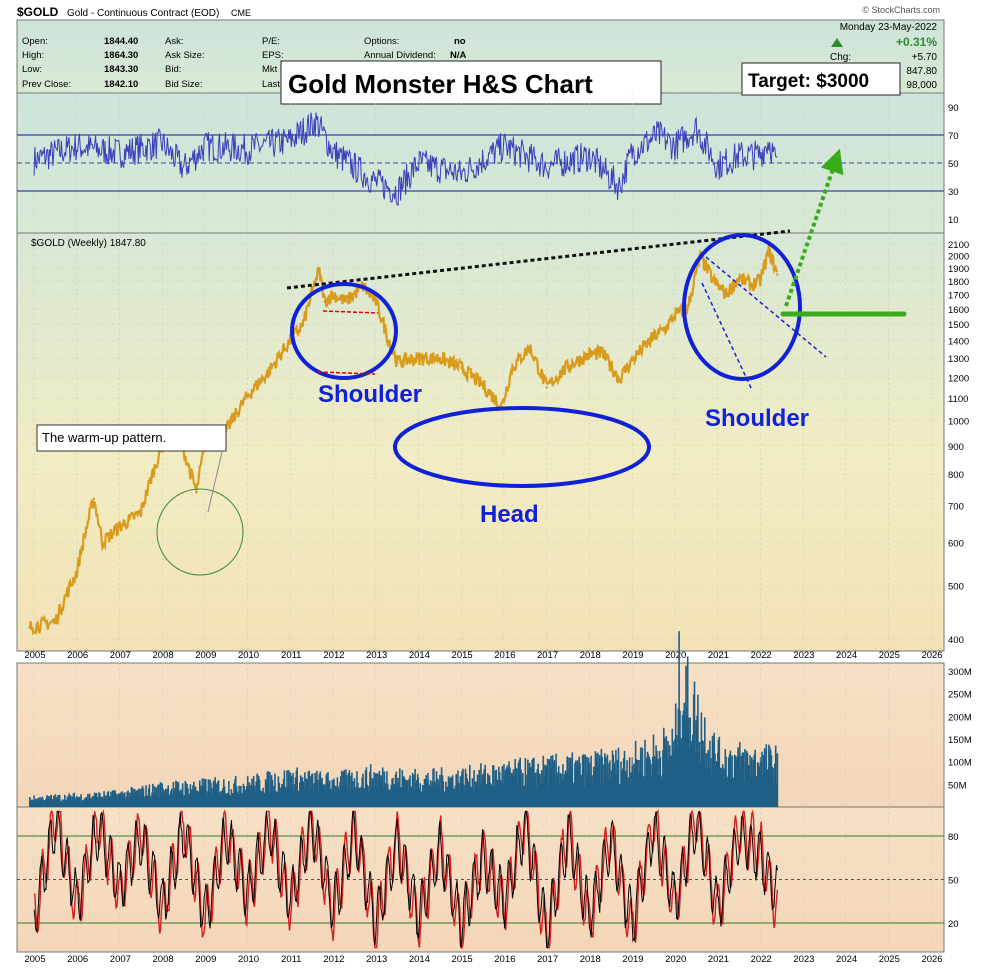  I want to click on x-tick-label: 2010, so click(248, 655).